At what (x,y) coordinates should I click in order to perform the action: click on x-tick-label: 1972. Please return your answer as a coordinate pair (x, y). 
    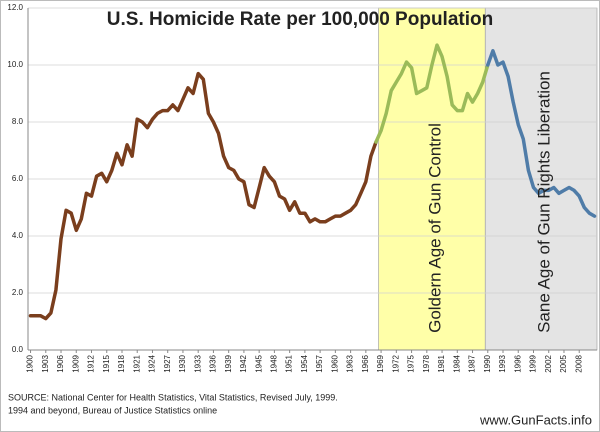
    Looking at the image, I should click on (395, 363).